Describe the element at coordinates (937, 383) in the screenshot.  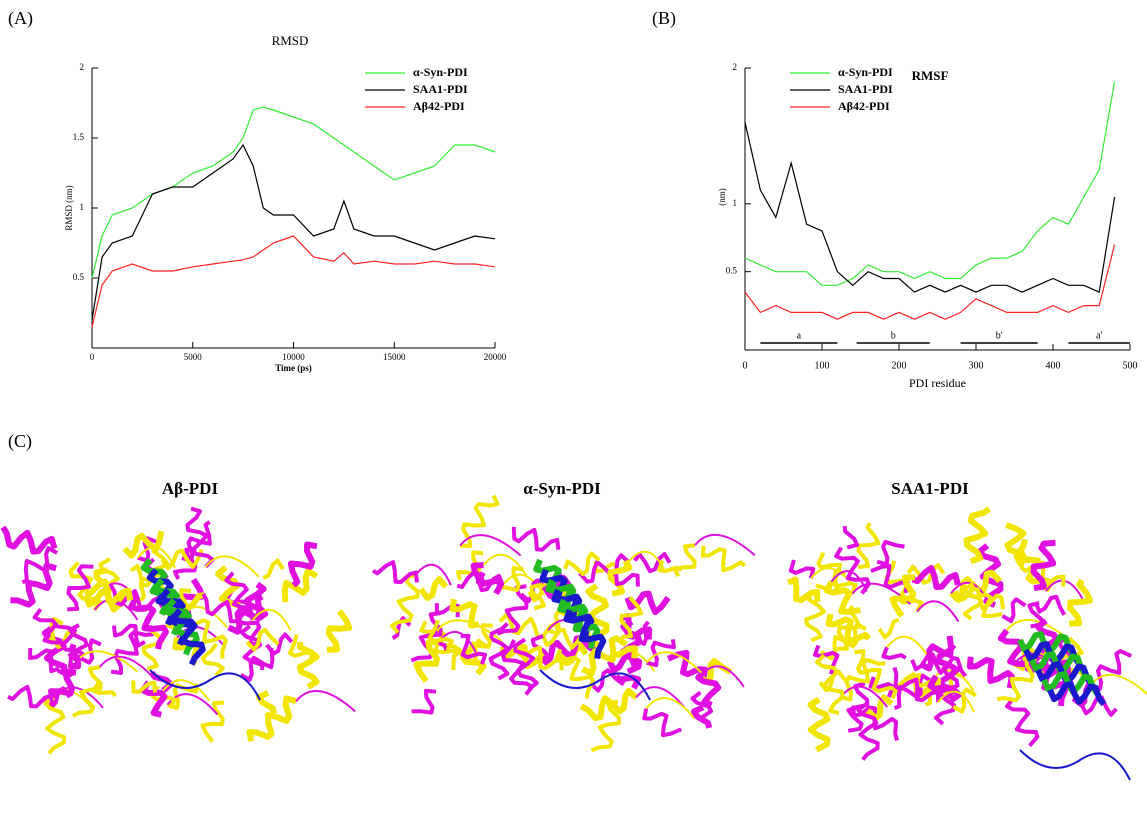
I see `x-axis-label: PDI residue` at that location.